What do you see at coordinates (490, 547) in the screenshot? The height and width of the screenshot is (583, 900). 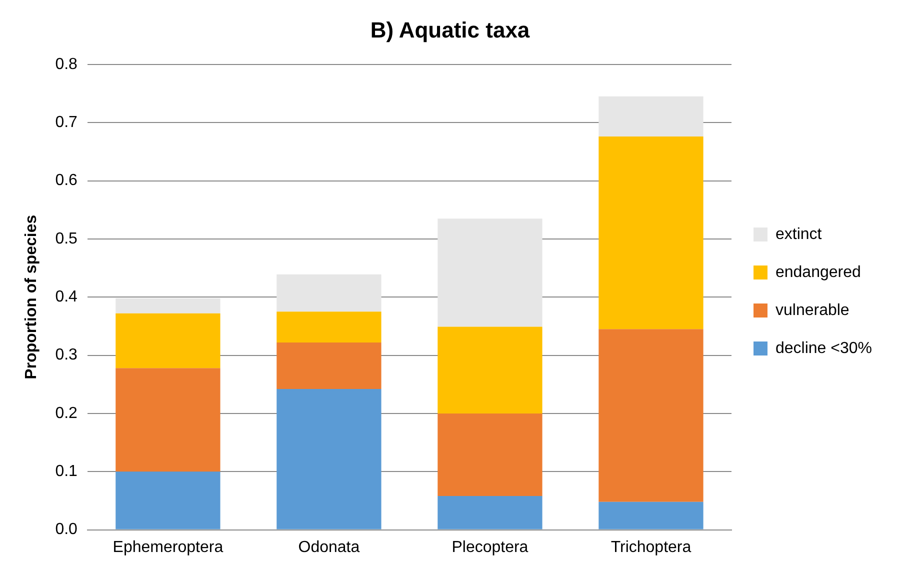 I see `x-tick-label: Plecoptera` at bounding box center [490, 547].